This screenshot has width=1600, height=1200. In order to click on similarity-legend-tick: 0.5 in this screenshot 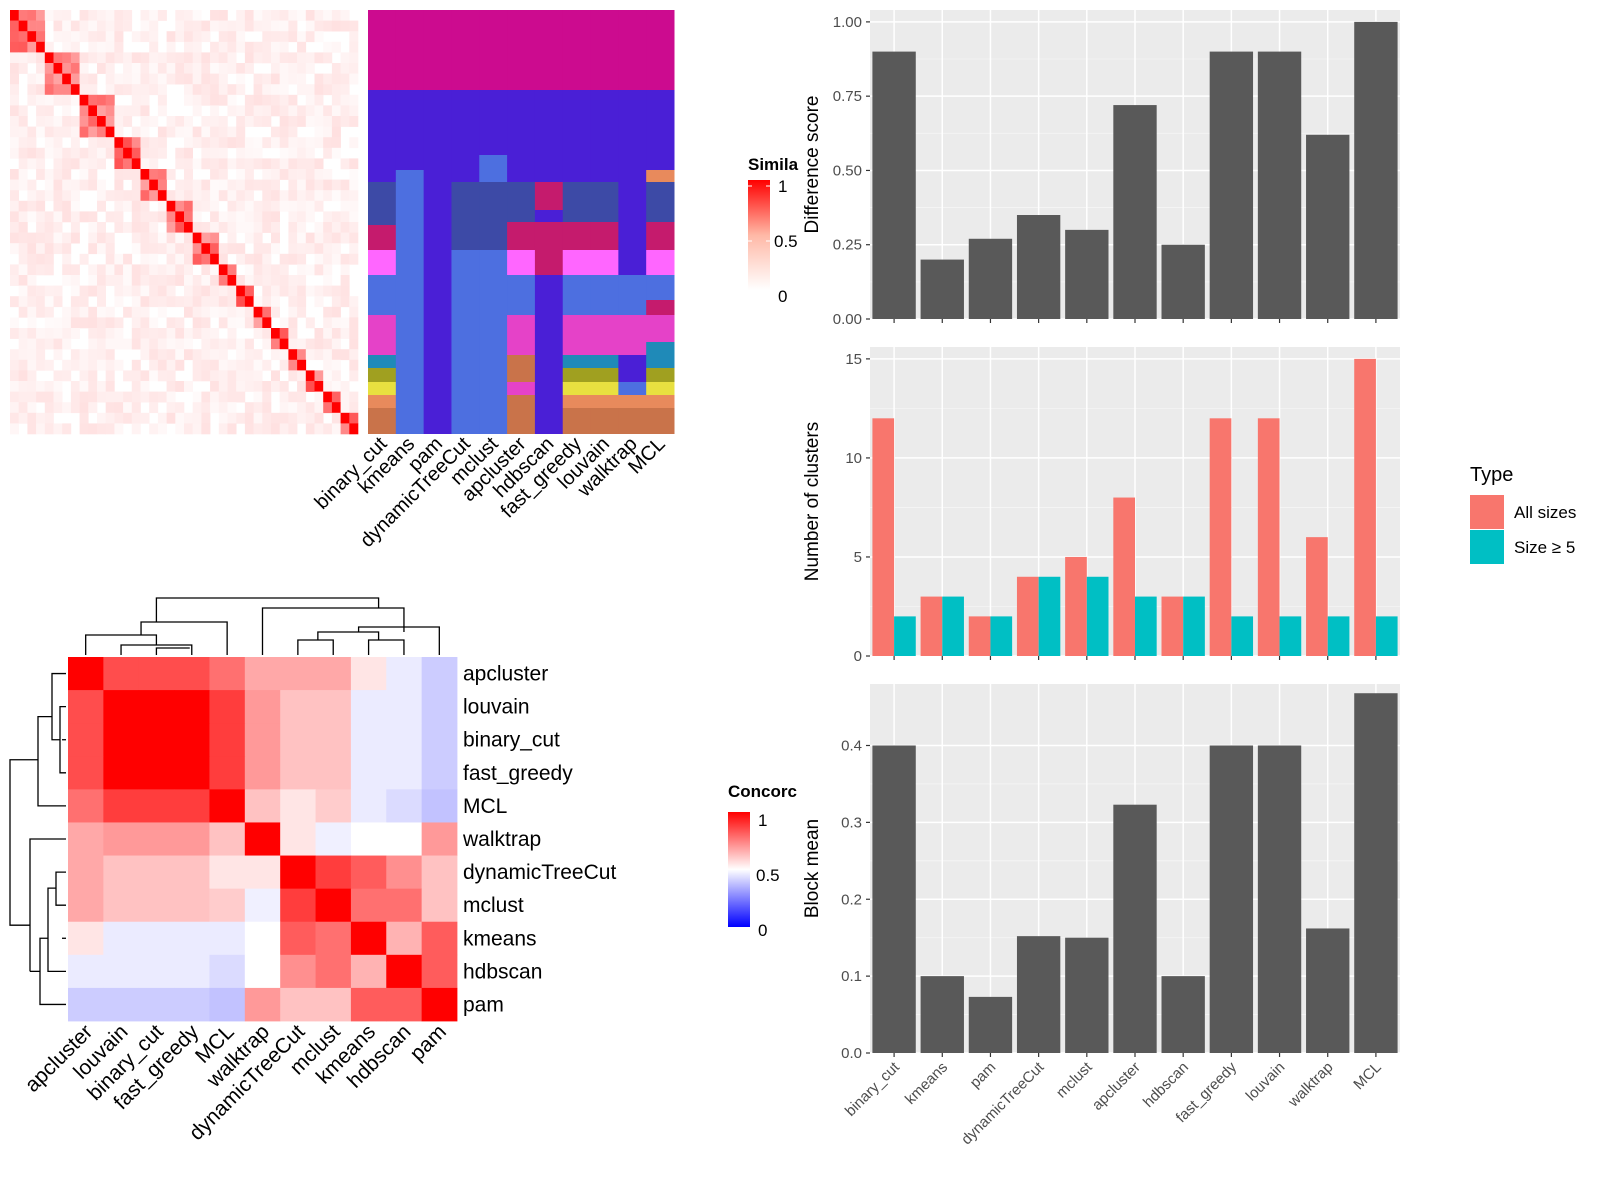, I will do `click(786, 241)`.